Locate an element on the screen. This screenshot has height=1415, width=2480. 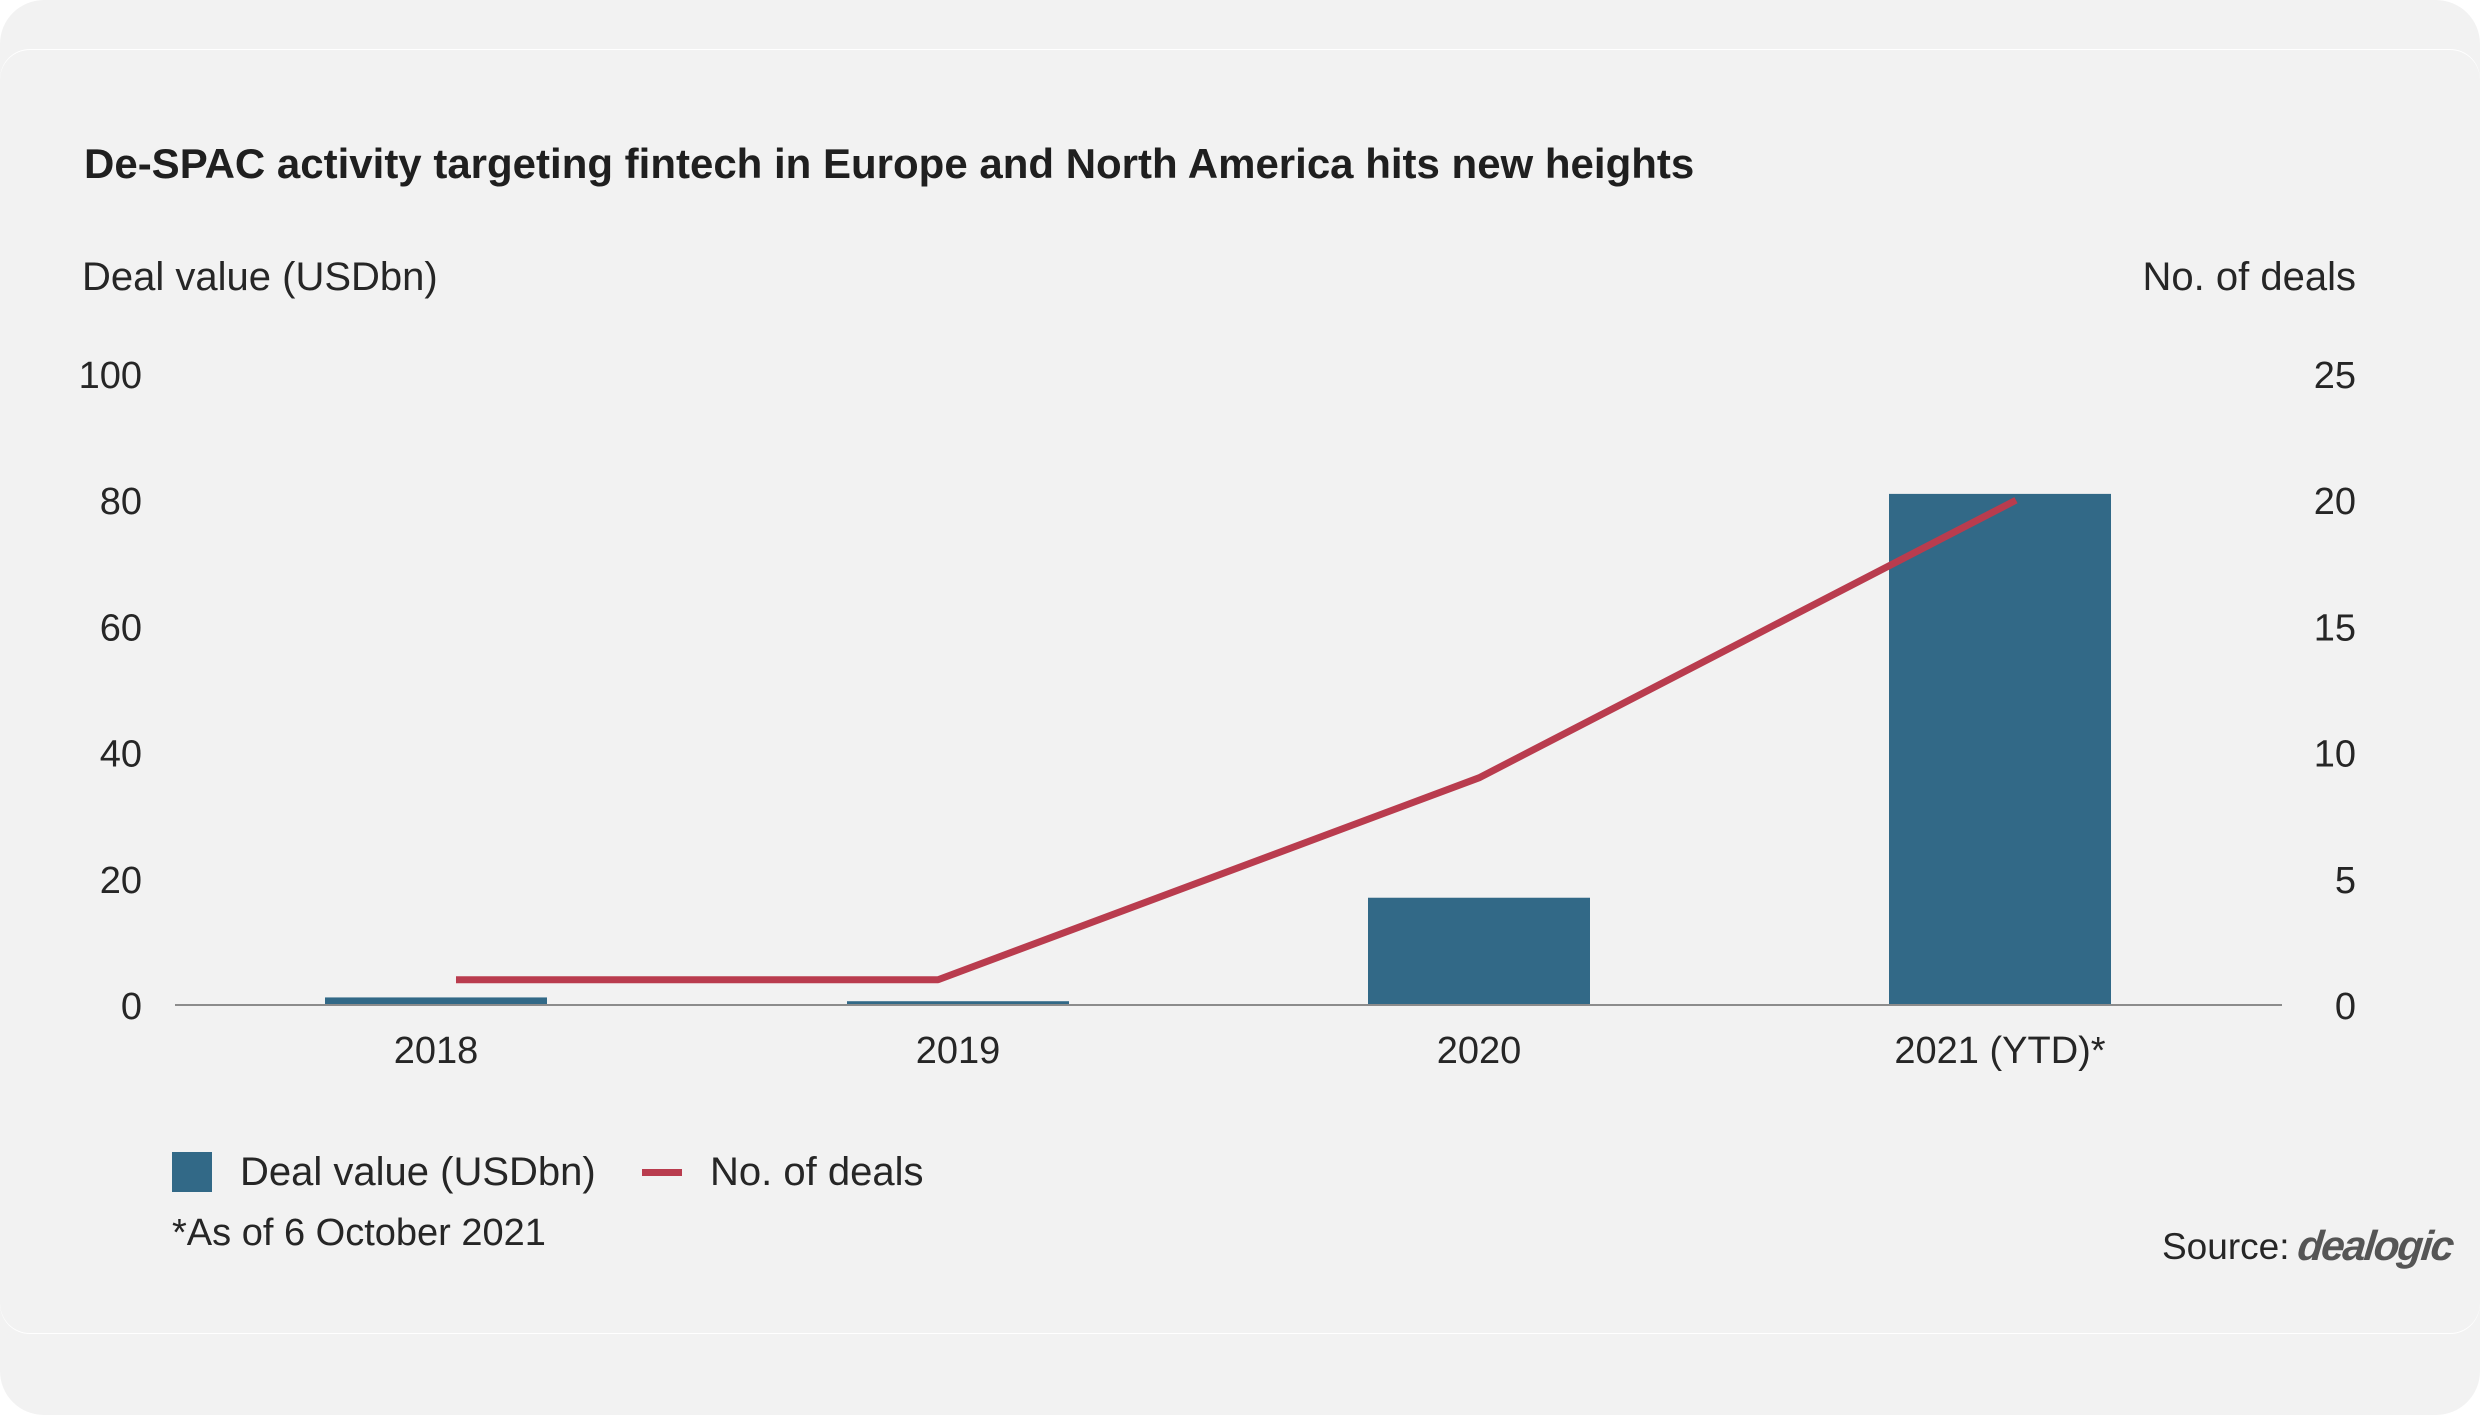
category-labels: 2018 2019 2020 2021 (YTD)* is located at coordinates (1250, 1051).